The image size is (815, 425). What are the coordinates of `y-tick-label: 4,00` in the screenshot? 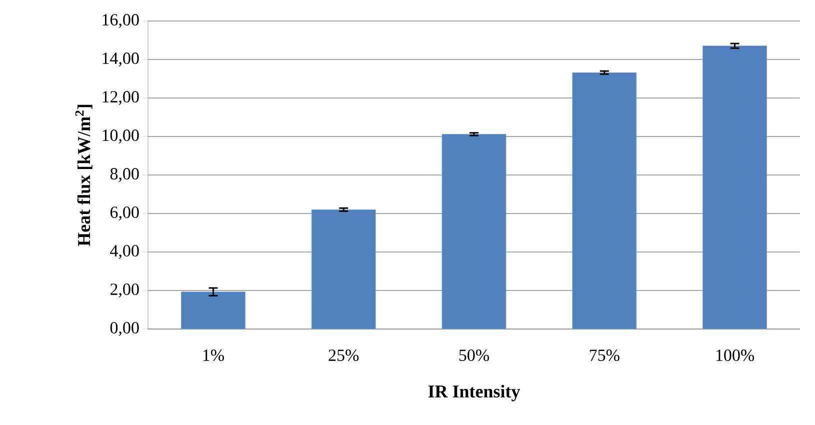 It's located at (124, 252).